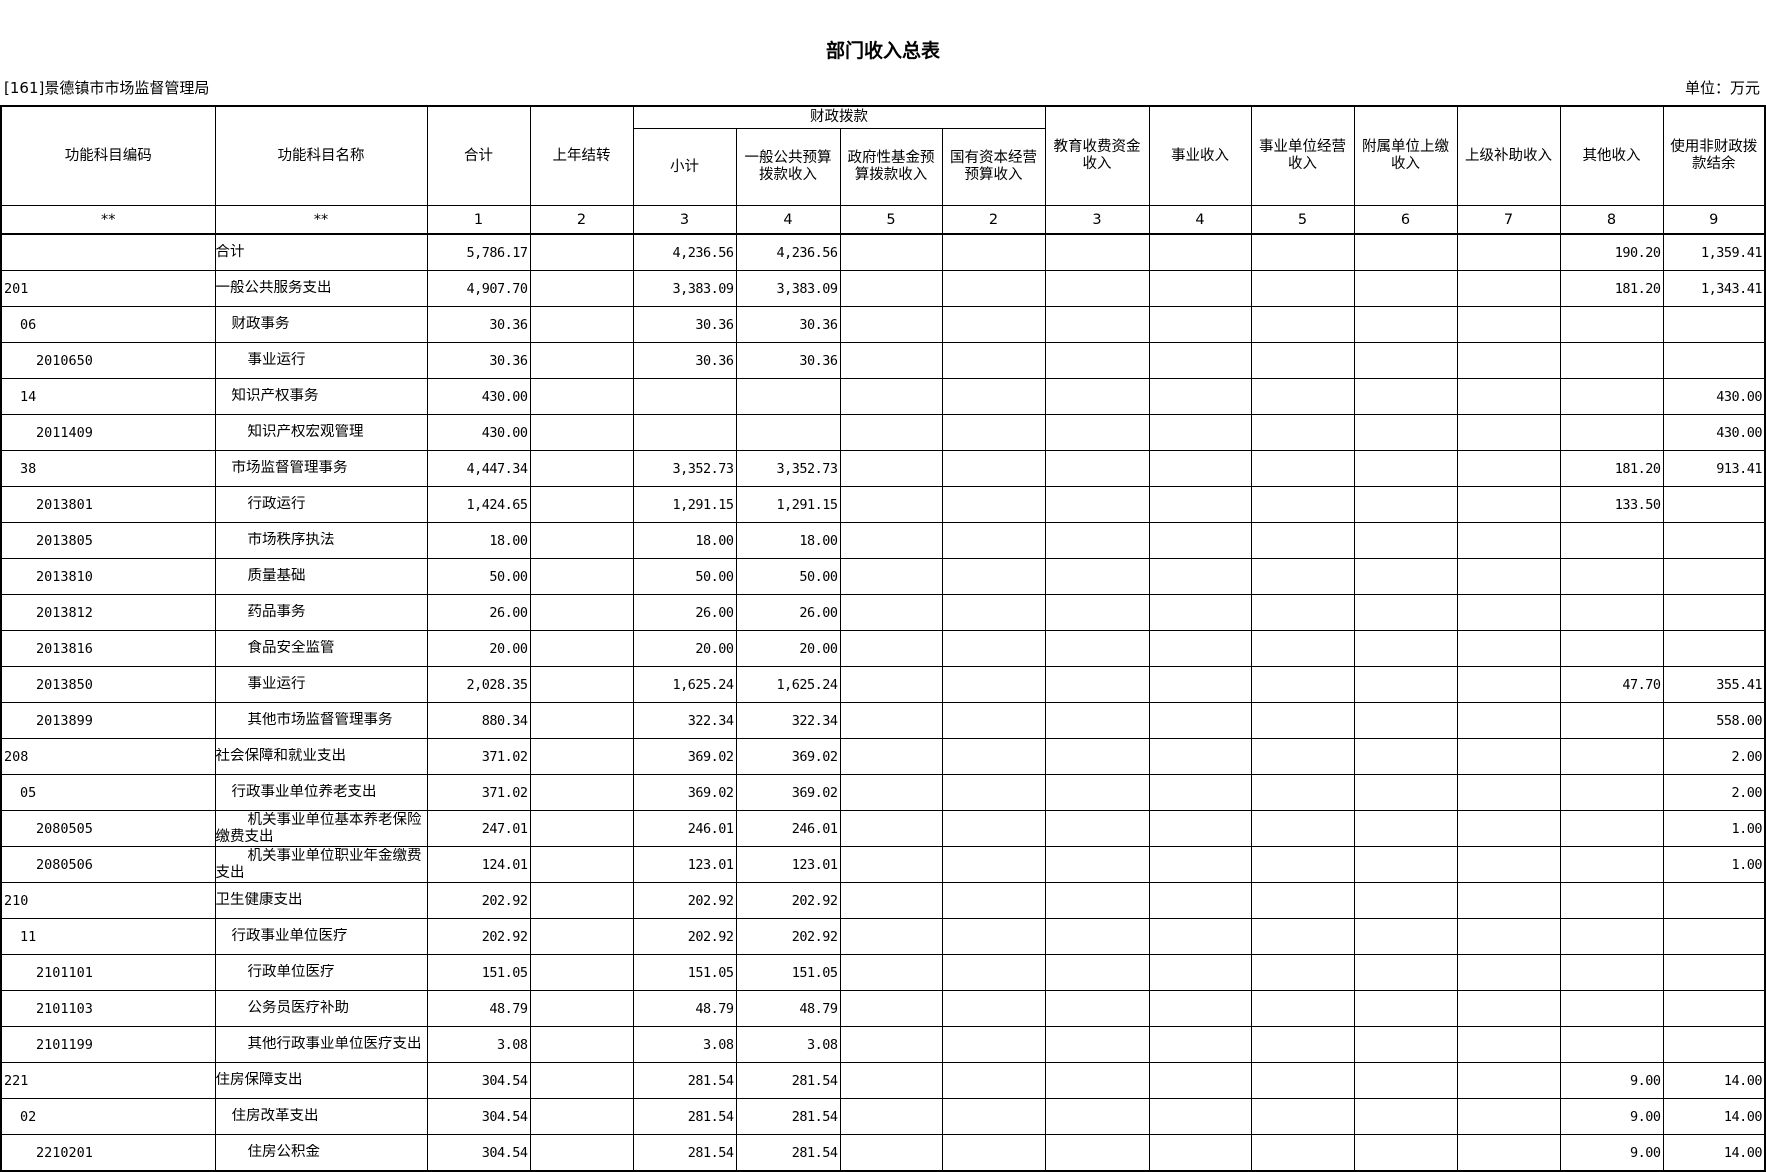 This screenshot has width=1766, height=1172. Describe the element at coordinates (318, 828) in the screenshot. I see `row-name: 机关事业单位基本养老保险缴费支出` at that location.